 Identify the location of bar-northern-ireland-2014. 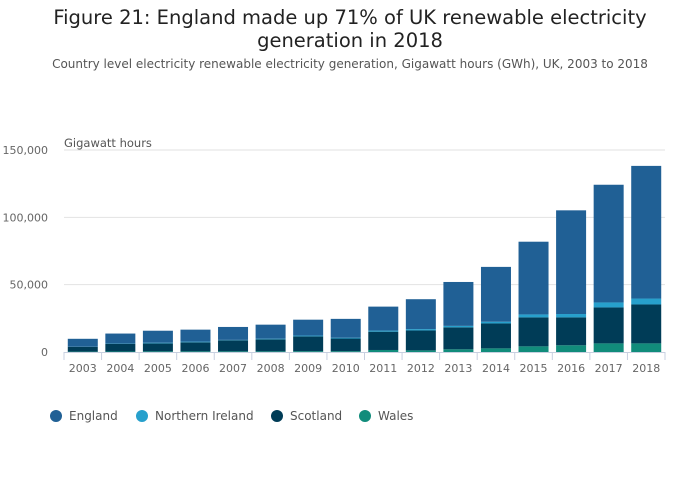
(495, 322).